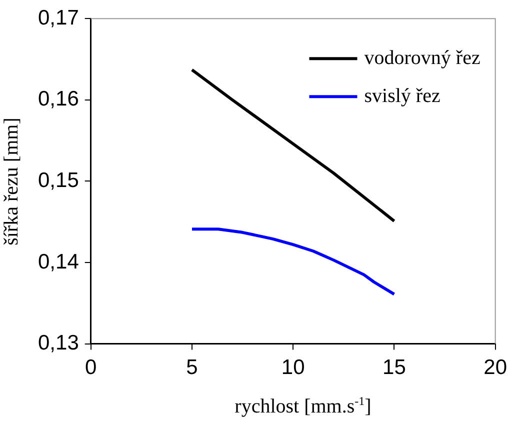 The height and width of the screenshot is (427, 513). What do you see at coordinates (58, 180) in the screenshot?
I see `y-tick-label: 0,15` at bounding box center [58, 180].